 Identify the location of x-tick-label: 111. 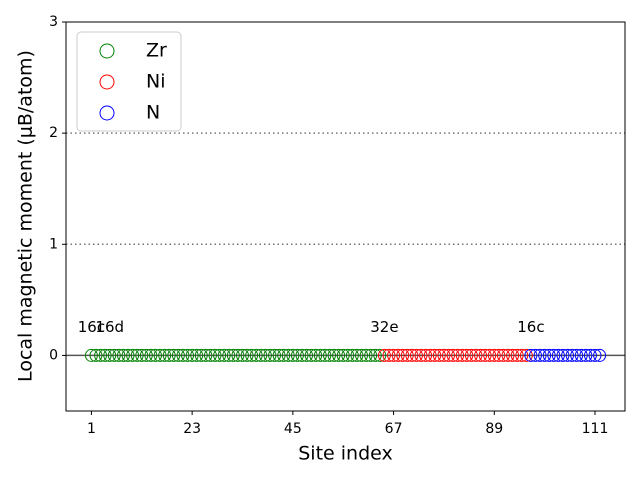
(595, 429).